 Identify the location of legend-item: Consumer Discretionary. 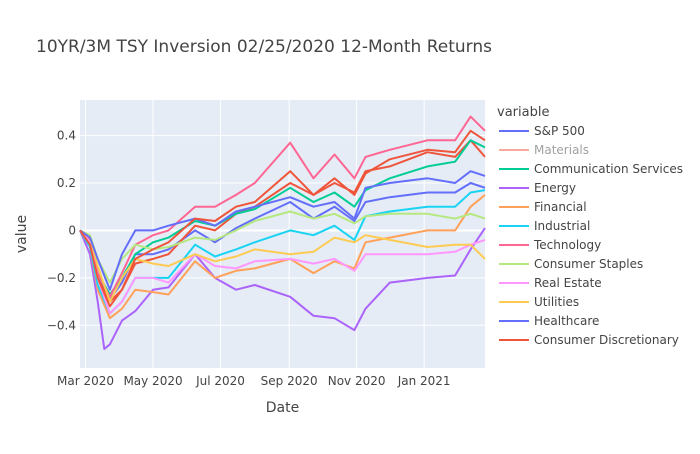
(589, 340).